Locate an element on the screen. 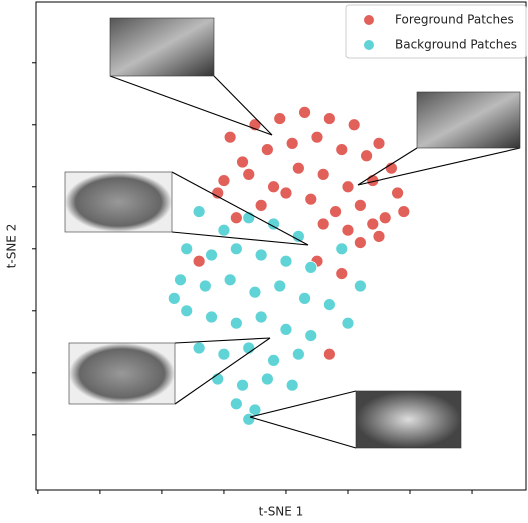  x-axis-label: t-SNE 1 is located at coordinates (281, 512).